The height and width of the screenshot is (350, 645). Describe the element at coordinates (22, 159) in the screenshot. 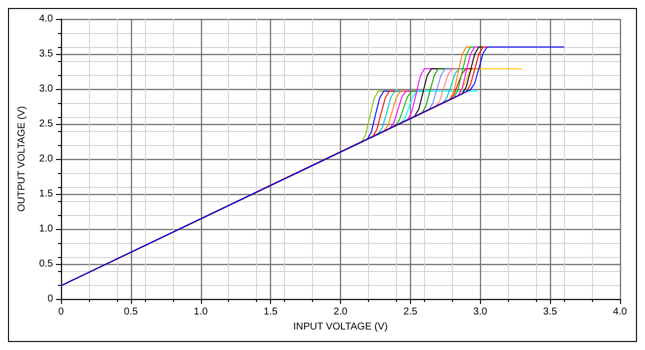

I see `y-axis-title: OUTPUT VOLTAGE (V)` at that location.